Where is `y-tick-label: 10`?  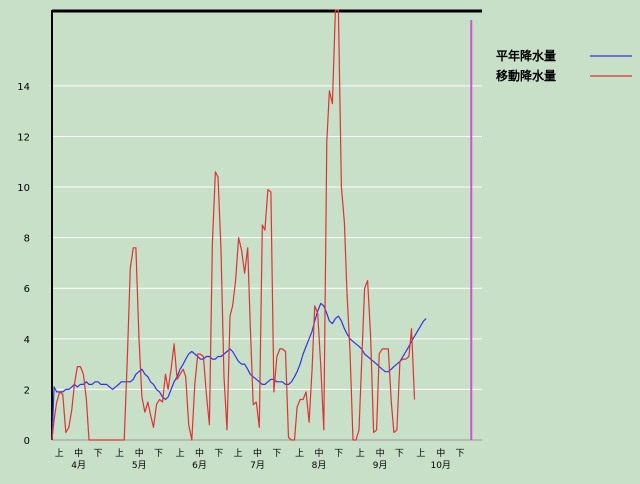
y-tick-label: 10 is located at coordinates (23, 188).